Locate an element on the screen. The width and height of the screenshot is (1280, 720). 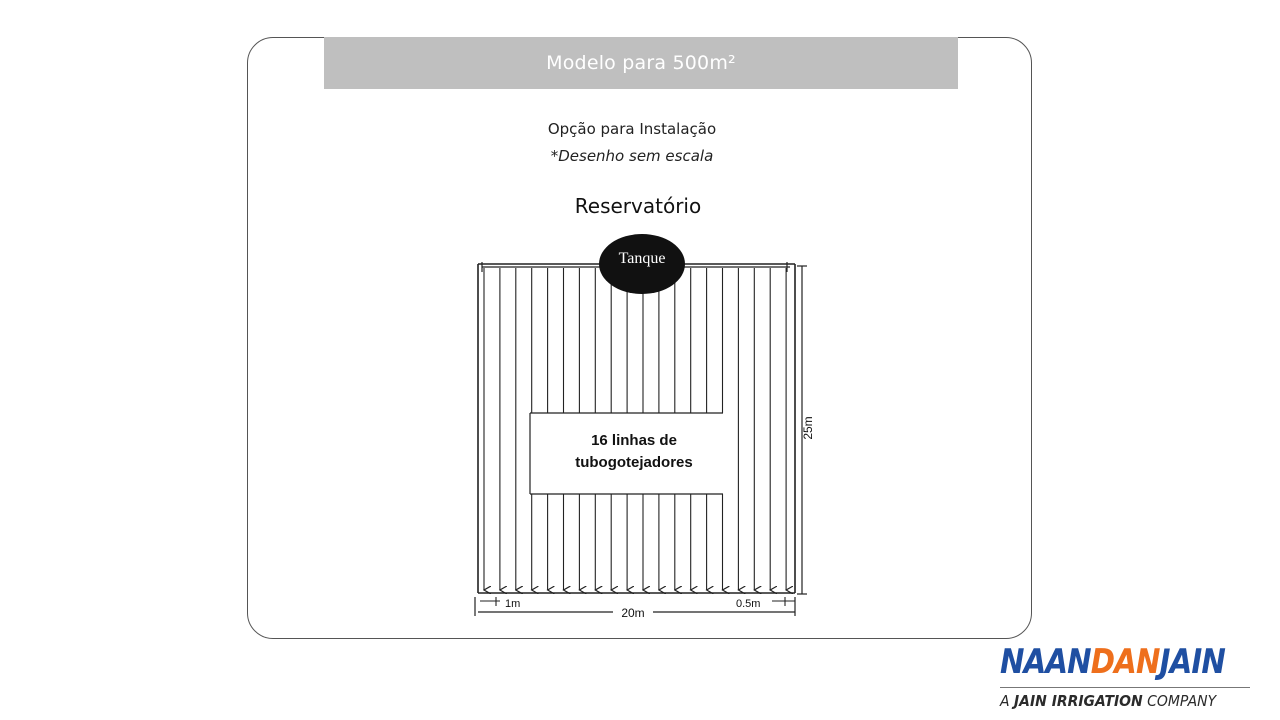
logo-word-jain: JAIN is located at coordinates (1192, 662).